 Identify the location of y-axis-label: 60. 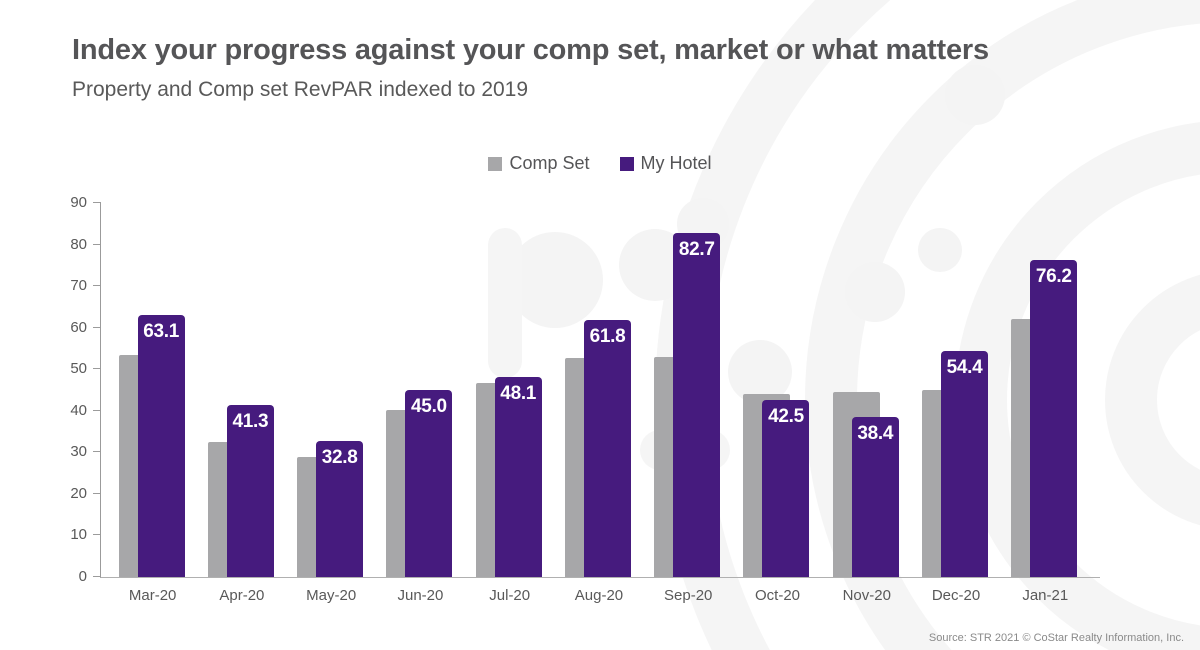
(78, 327).